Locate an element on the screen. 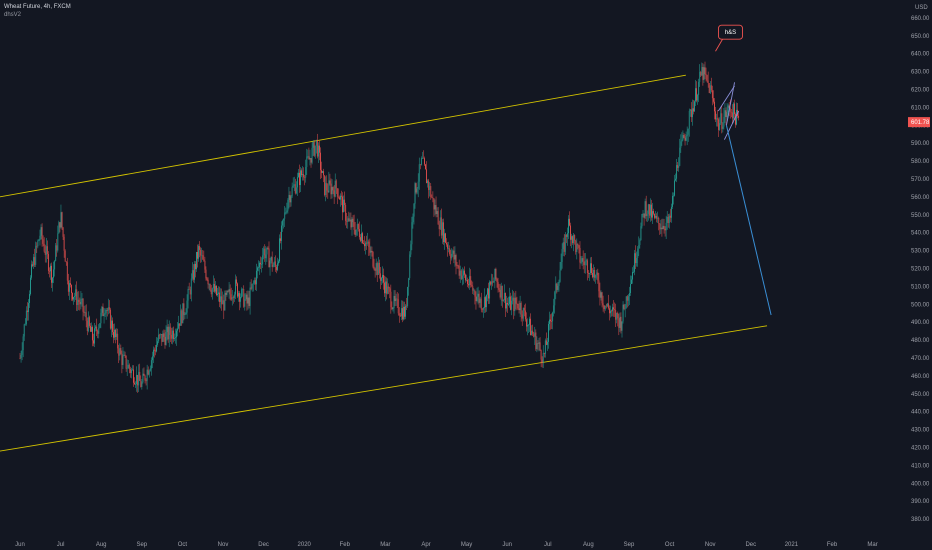  x-tick-label: 2020 is located at coordinates (305, 545).